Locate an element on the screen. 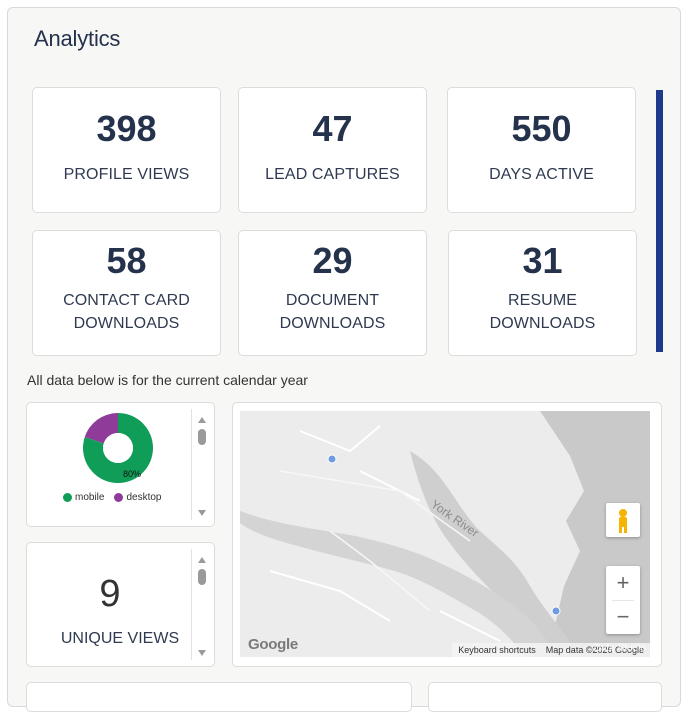 The height and width of the screenshot is (712, 687). stat-value: 550 is located at coordinates (541, 128).